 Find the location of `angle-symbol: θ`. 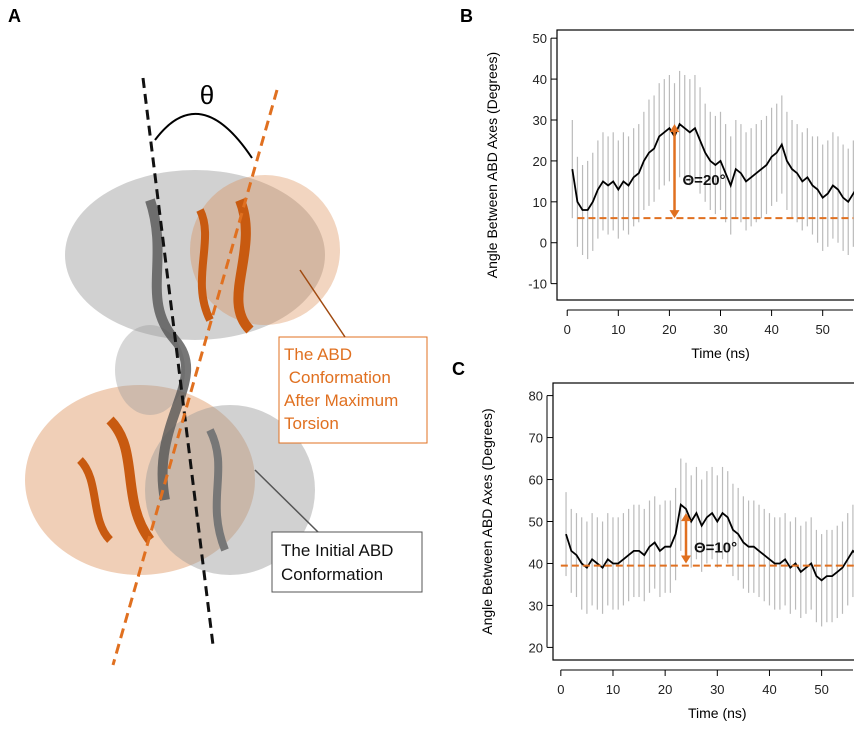

angle-symbol: θ is located at coordinates (207, 95).